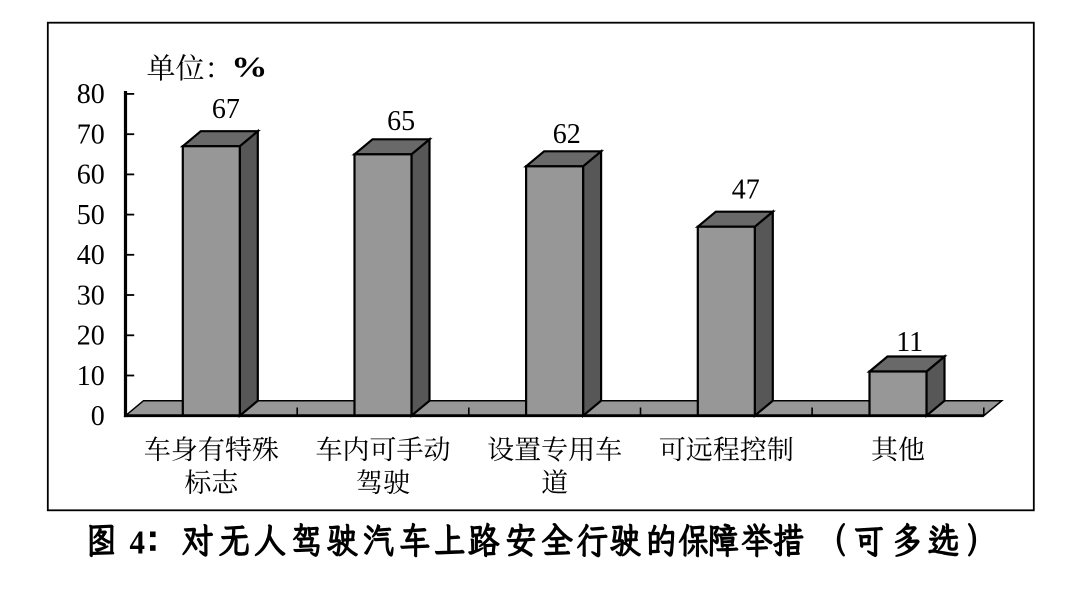  I want to click on svg-text: 4, so click(137, 543).